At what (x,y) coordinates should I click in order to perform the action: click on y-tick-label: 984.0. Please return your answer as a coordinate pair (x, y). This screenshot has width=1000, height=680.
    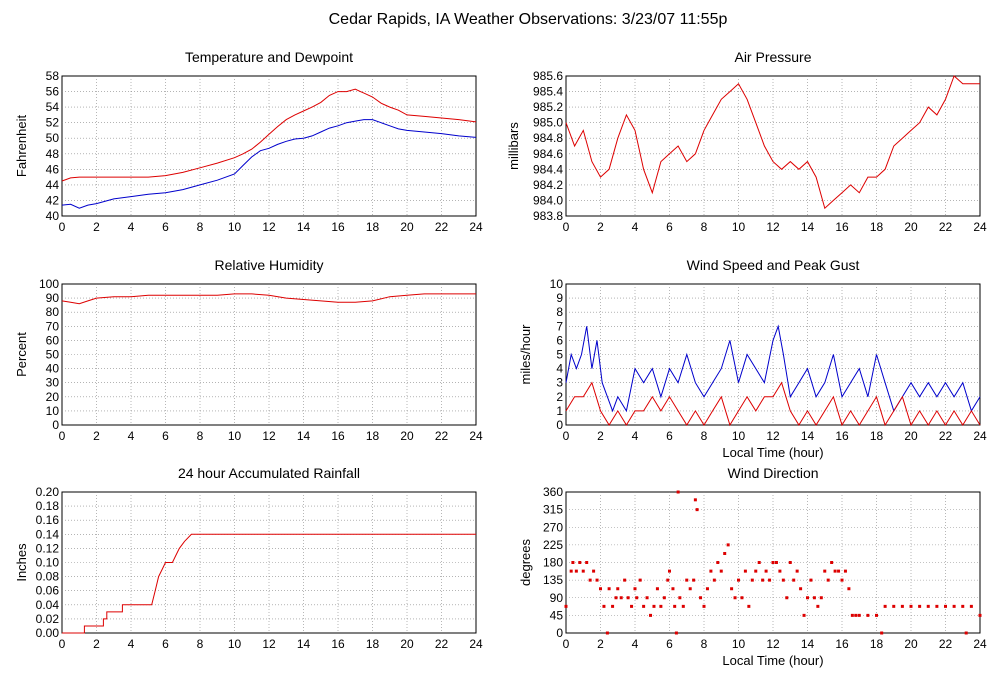
    Looking at the image, I should click on (548, 200).